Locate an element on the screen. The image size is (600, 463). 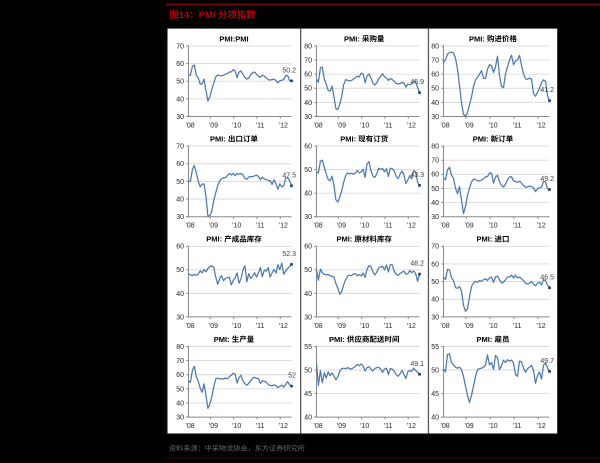
svg-text: 48.2 is located at coordinates (417, 264).